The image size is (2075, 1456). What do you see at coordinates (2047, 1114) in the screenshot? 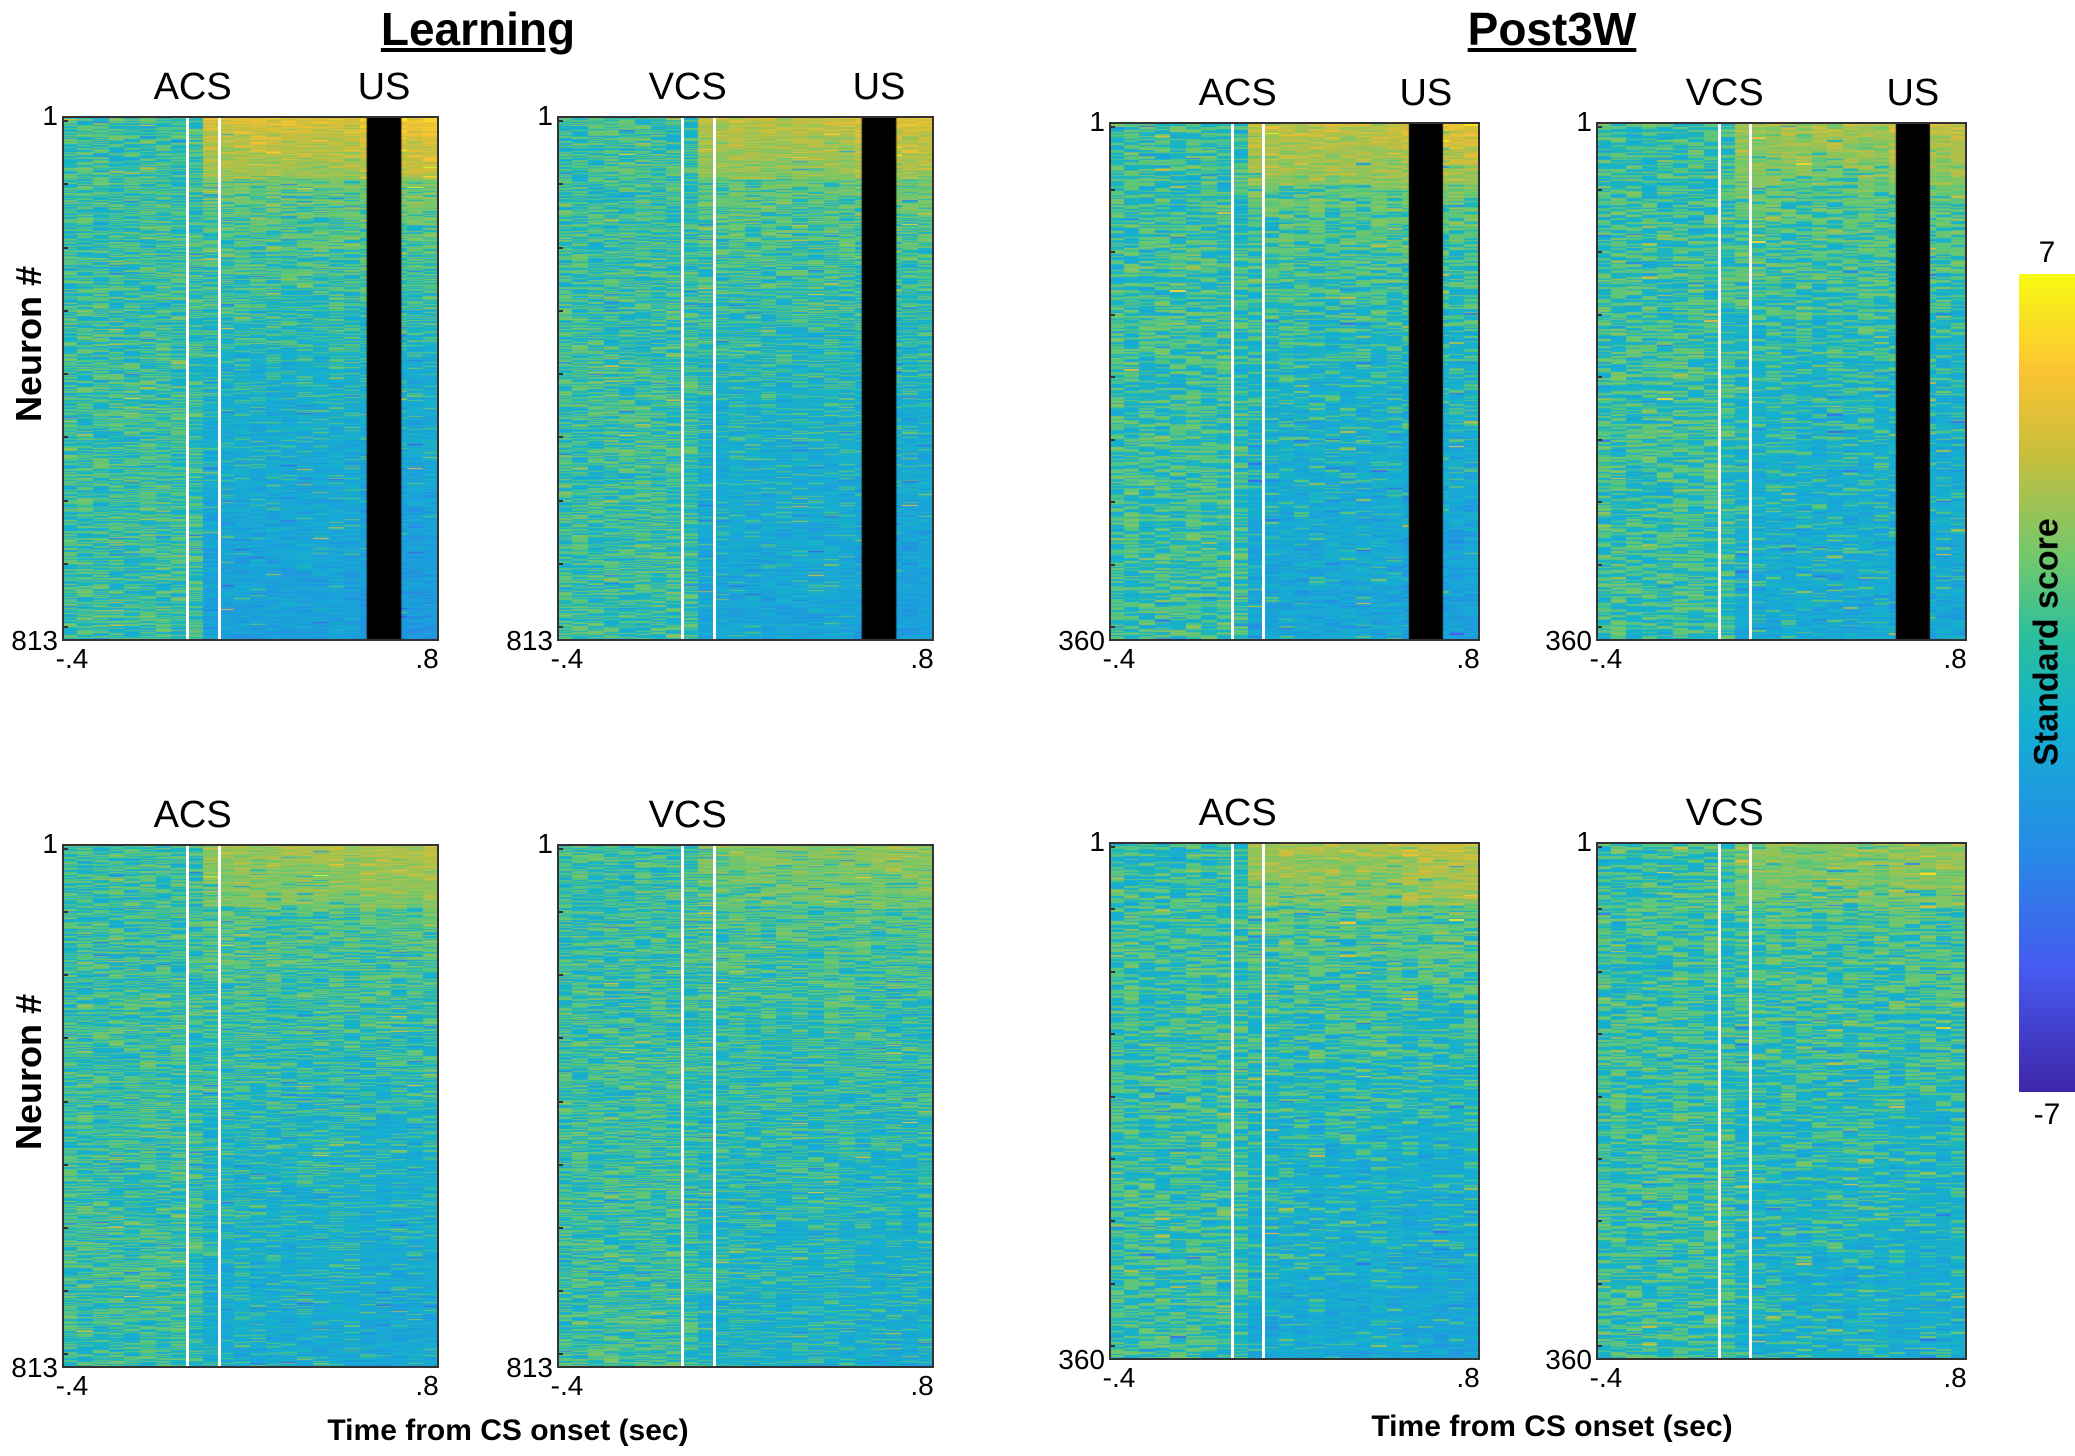
I see `colorbar-min-label: -7` at bounding box center [2047, 1114].